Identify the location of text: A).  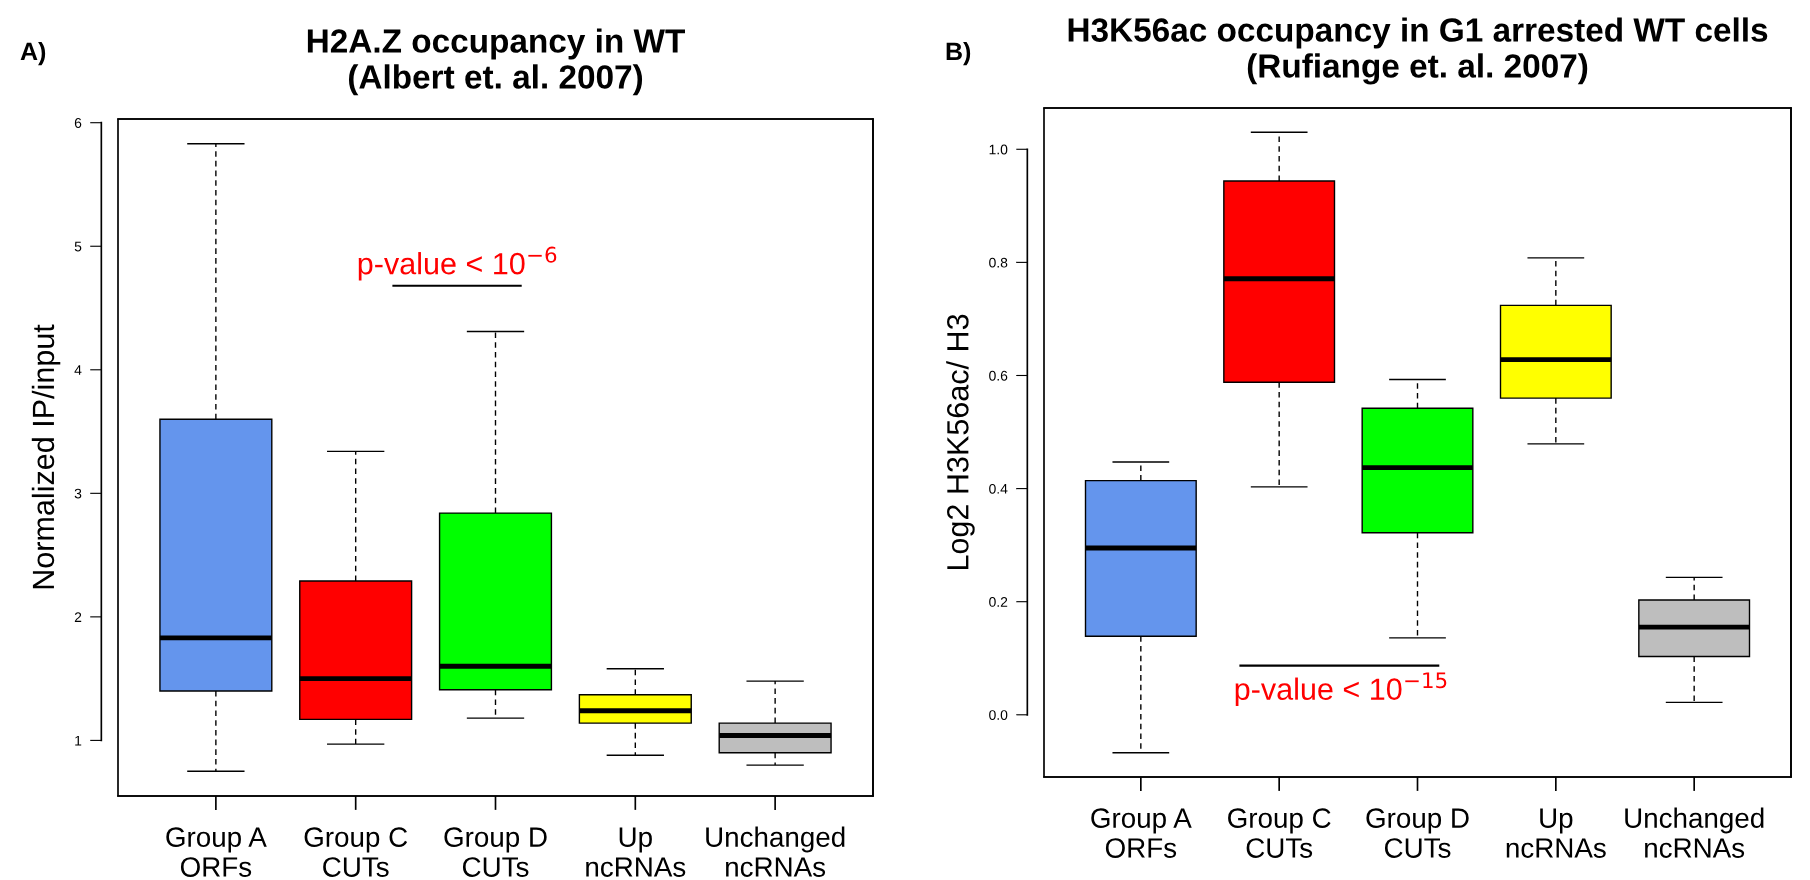
(33, 53).